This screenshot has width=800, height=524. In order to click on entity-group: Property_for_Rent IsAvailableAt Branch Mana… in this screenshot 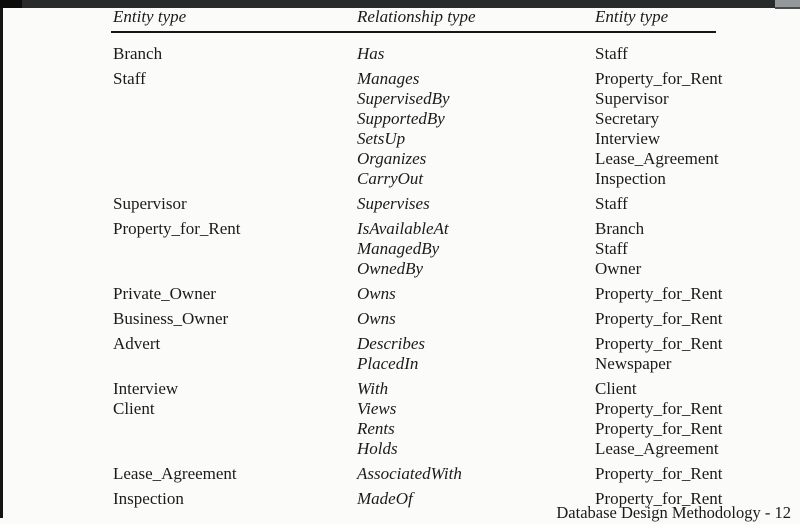, I will do `click(400, 249)`.